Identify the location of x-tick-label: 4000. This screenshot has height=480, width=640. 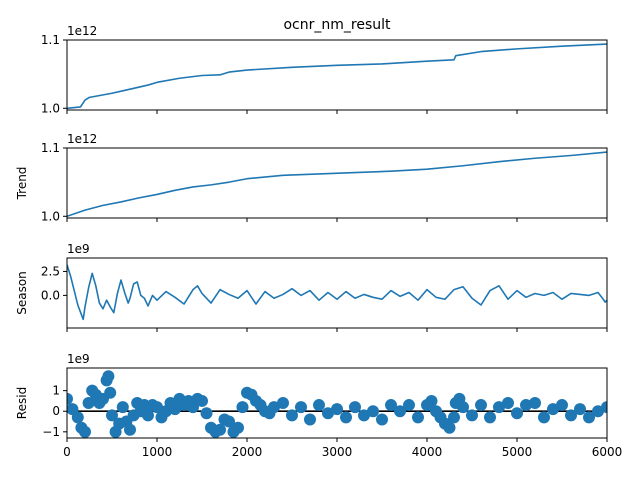
(427, 452).